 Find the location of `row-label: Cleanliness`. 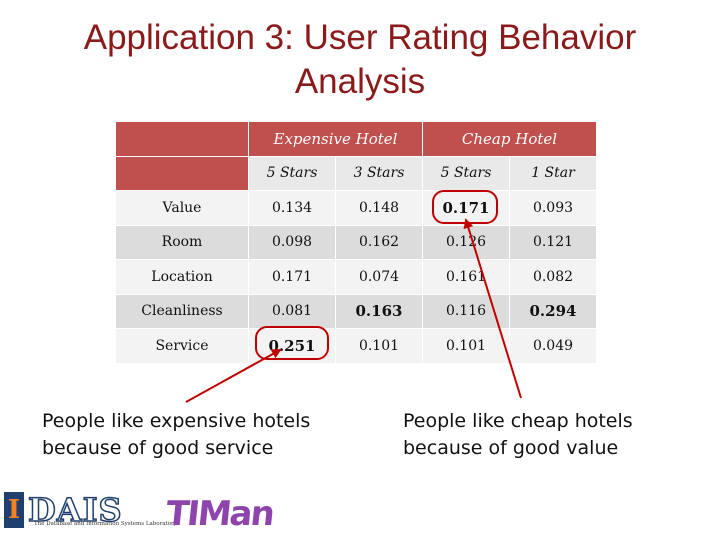

row-label: Cleanliness is located at coordinates (182, 311).